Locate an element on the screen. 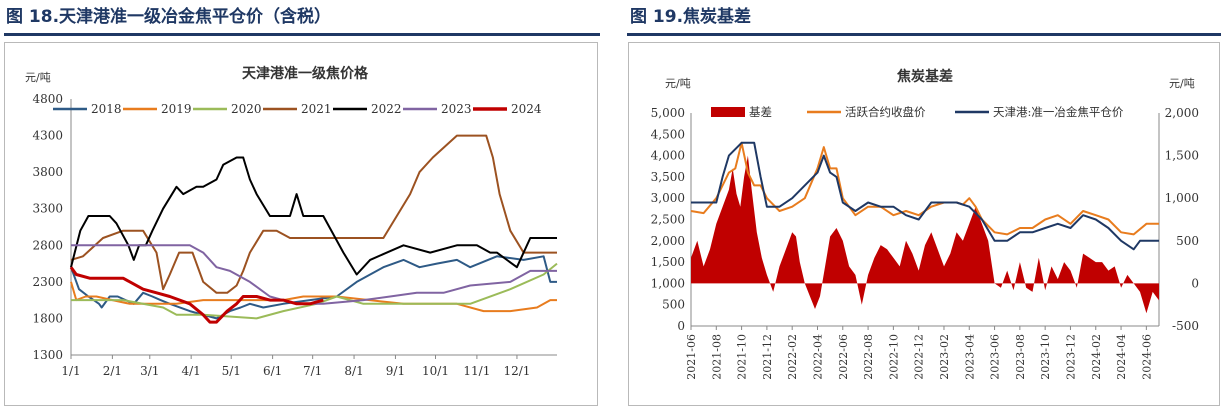  x-tick-label-6: 7/1 is located at coordinates (312, 371).